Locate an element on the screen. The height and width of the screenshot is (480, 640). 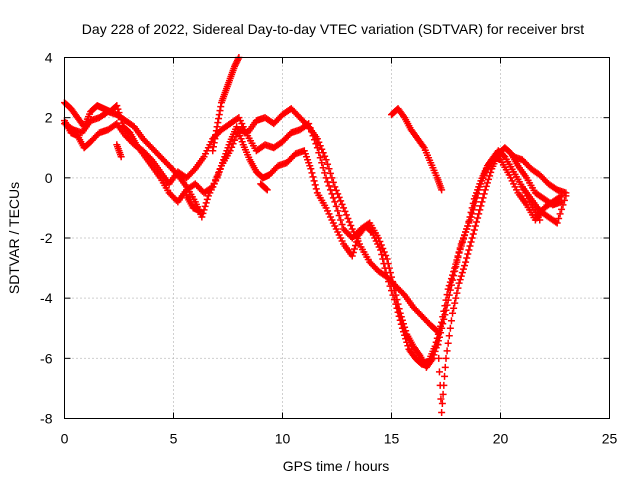
y-tick-label: -4 is located at coordinates (46, 298).